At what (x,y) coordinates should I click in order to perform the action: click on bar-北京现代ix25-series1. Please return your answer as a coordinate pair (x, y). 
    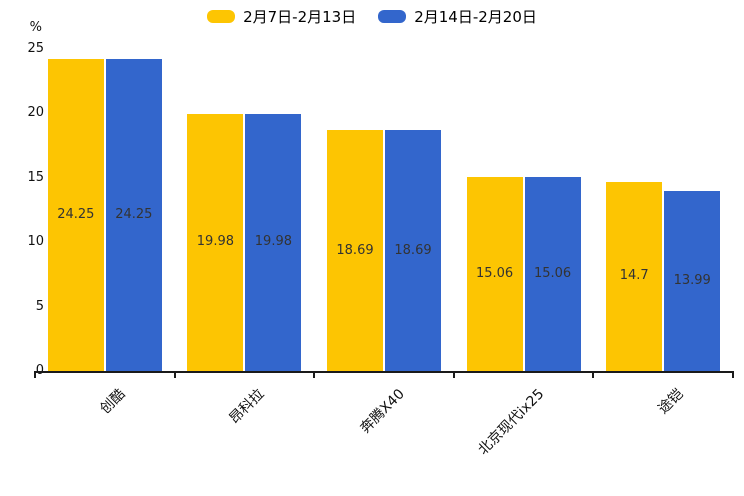
    Looking at the image, I should click on (494, 274).